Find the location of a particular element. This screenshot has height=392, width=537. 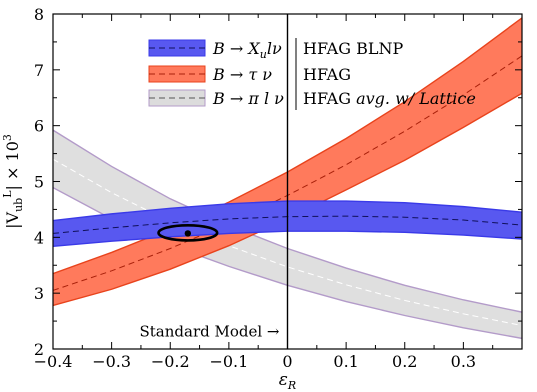

x-tick-label: −0.4 is located at coordinates (53, 361).